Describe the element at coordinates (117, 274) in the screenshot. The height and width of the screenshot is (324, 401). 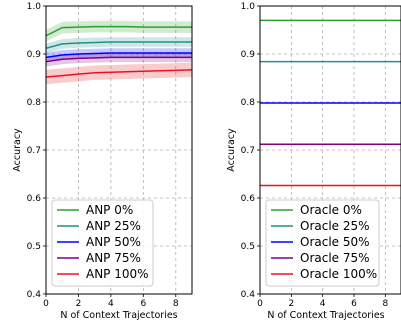
I see `legend-label-5: ANP 100%` at that location.